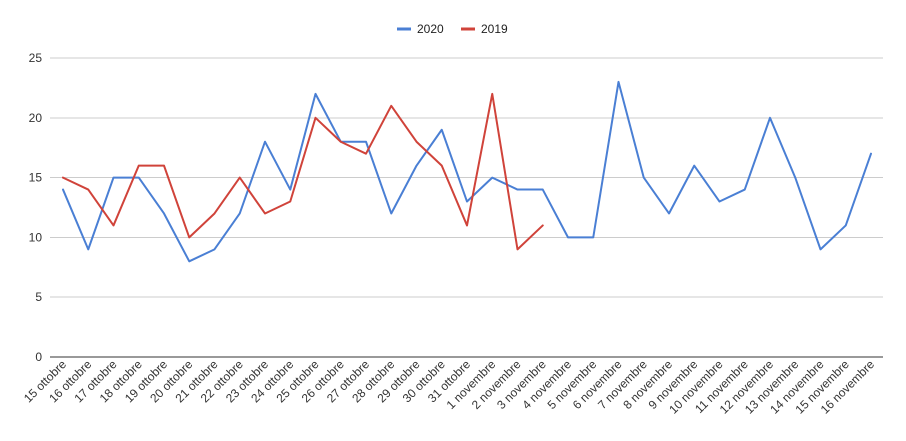 The image size is (906, 441). Describe the element at coordinates (38, 297) in the screenshot. I see `y-tick-label: 5` at that location.